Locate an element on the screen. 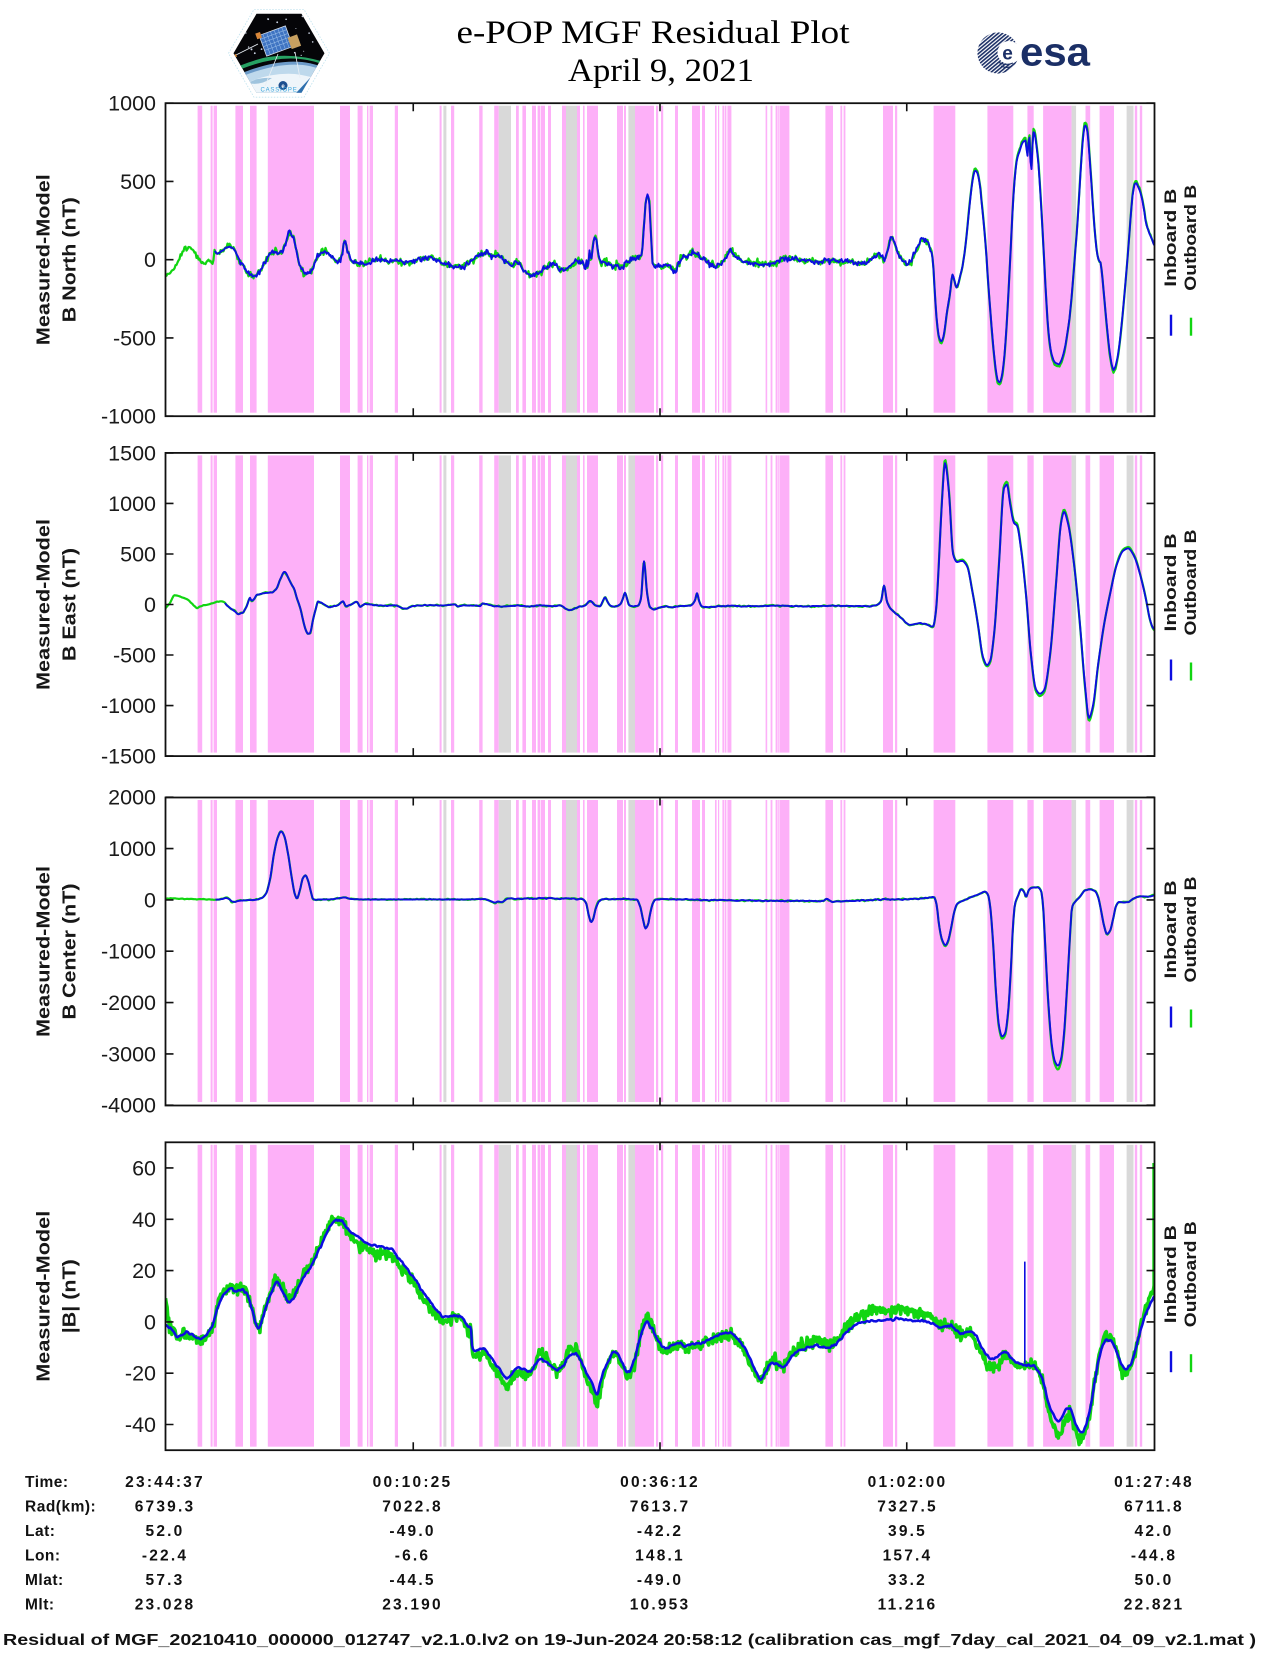 The image size is (1275, 1655). svg-text: 33.2 is located at coordinates (907, 1580).